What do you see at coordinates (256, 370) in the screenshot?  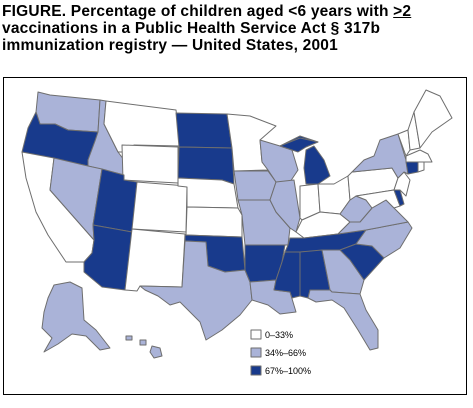 I see `legend-swatch-high` at bounding box center [256, 370].